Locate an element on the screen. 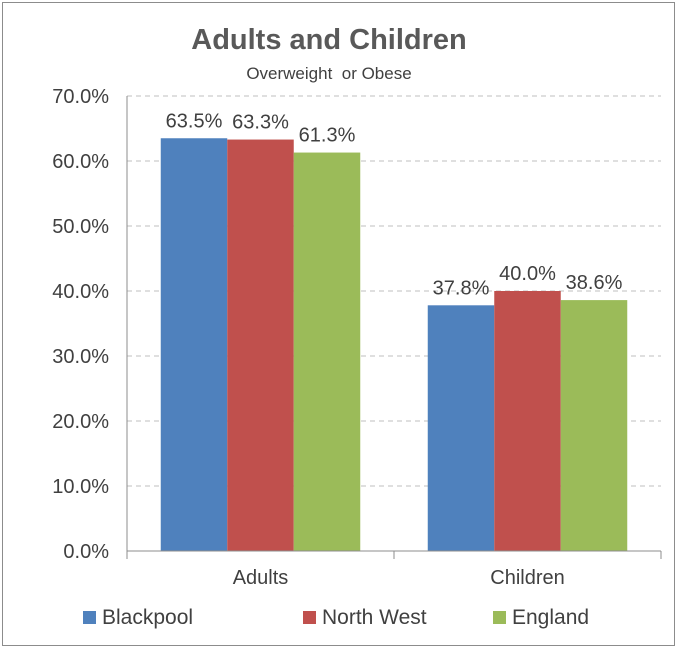 This screenshot has height=650, width=679. legend-label: Blackpool is located at coordinates (147, 617).